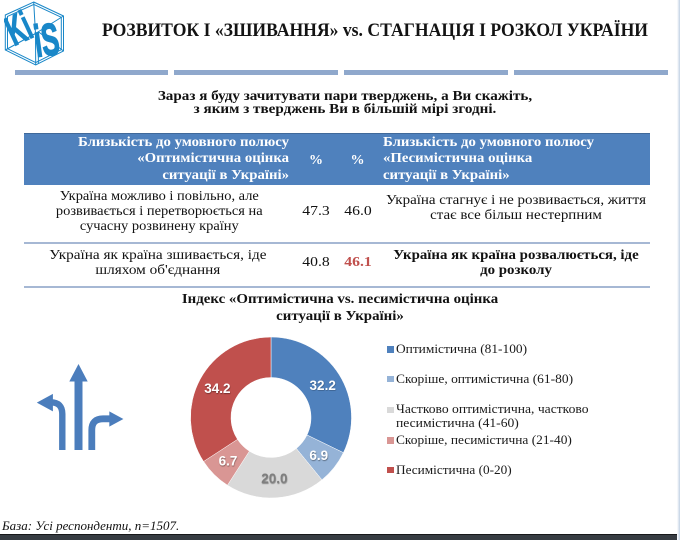 The image size is (680, 540). I want to click on svg-text: 34.2, so click(217, 388).